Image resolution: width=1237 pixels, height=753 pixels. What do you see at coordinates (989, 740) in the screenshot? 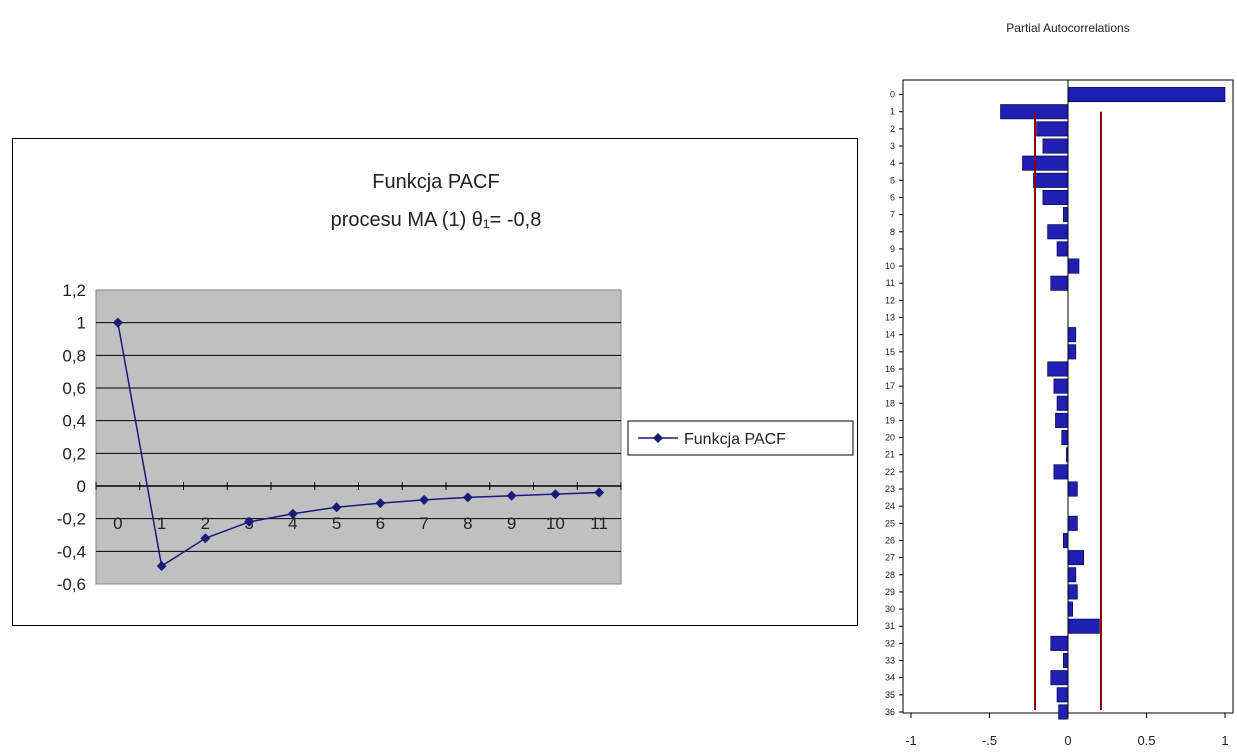
I see `pac-x-tick-label: -.5` at bounding box center [989, 740].